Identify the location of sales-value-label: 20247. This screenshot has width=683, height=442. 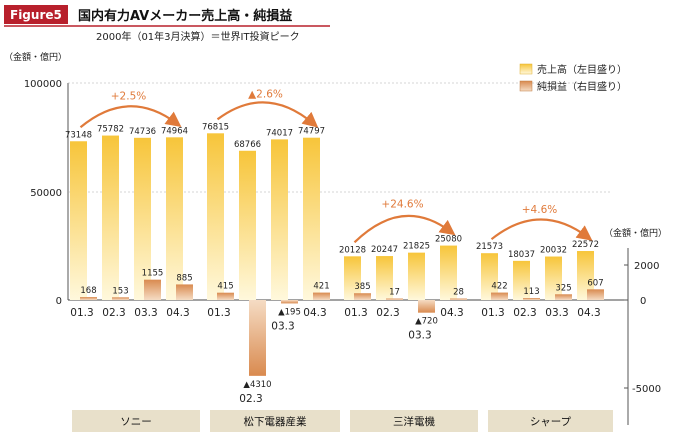
(384, 250).